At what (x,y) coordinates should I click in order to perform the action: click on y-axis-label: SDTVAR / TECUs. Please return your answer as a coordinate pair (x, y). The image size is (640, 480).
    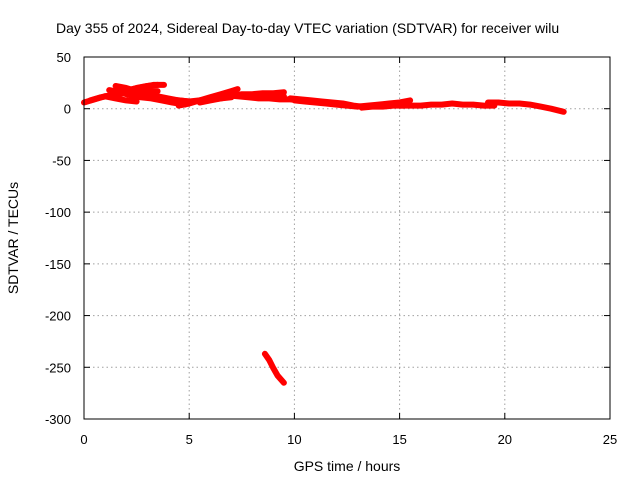
    Looking at the image, I should click on (13, 238).